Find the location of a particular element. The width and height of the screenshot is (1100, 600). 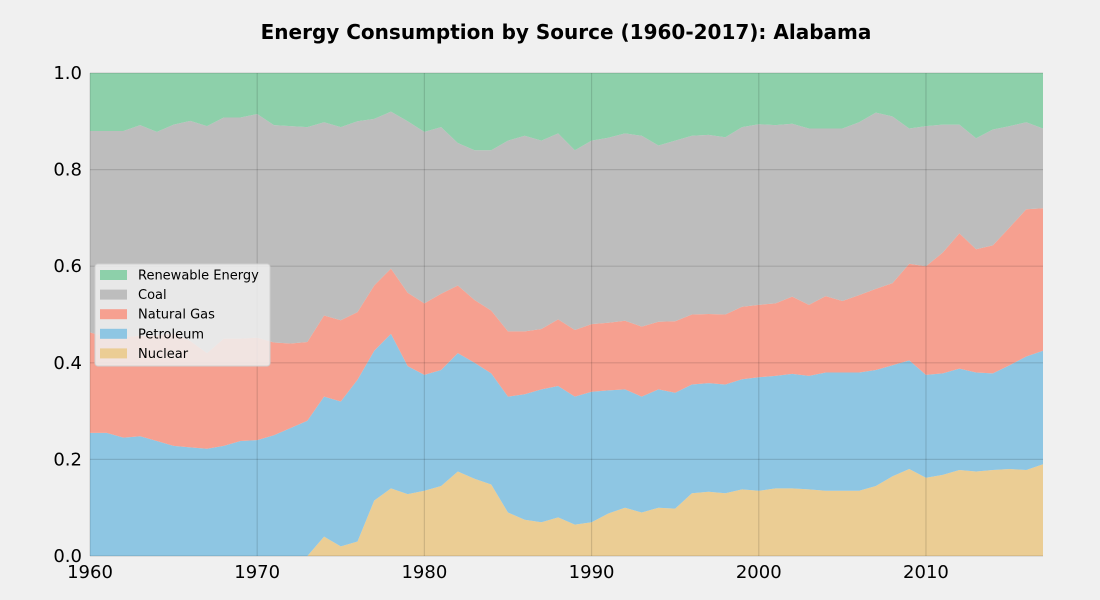

legend-swatch-nuclear is located at coordinates (113, 353).